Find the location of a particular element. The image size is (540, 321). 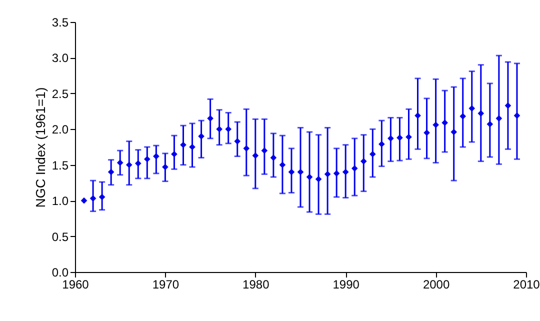

x-tick-label: 1980 is located at coordinates (256, 285).